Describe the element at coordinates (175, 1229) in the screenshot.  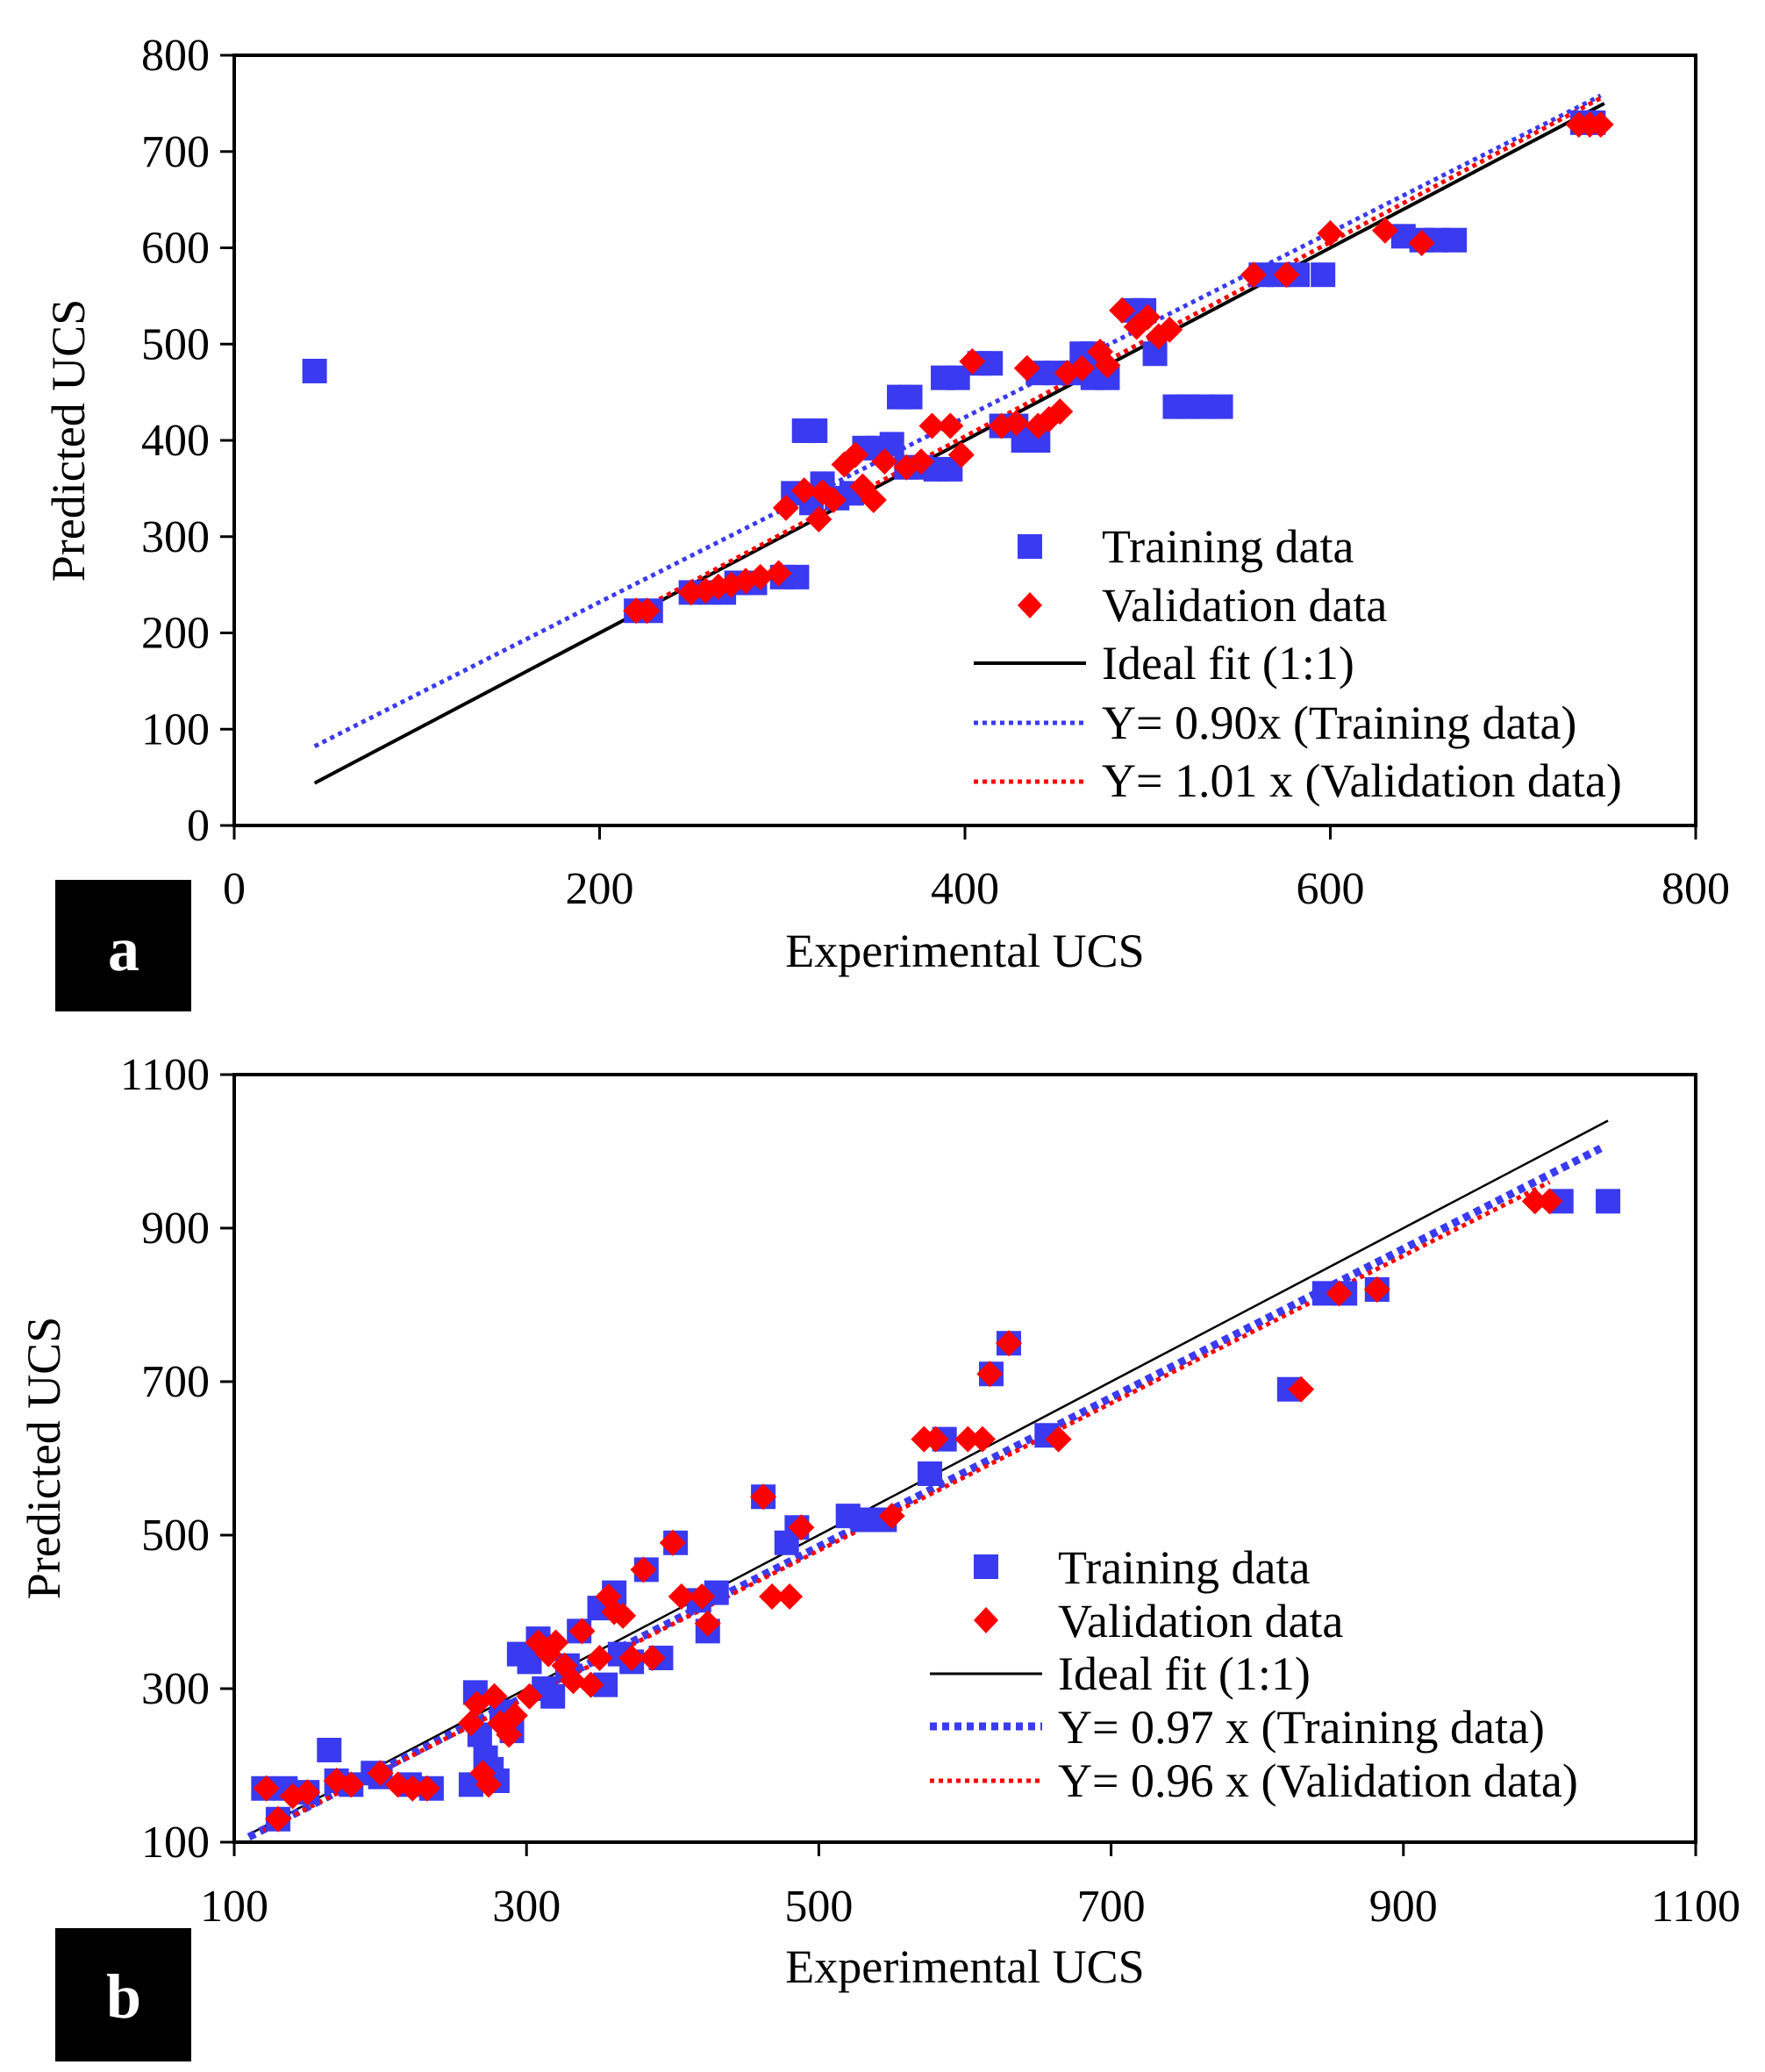
I see `panel-b-y-tick-label: 900` at that location.